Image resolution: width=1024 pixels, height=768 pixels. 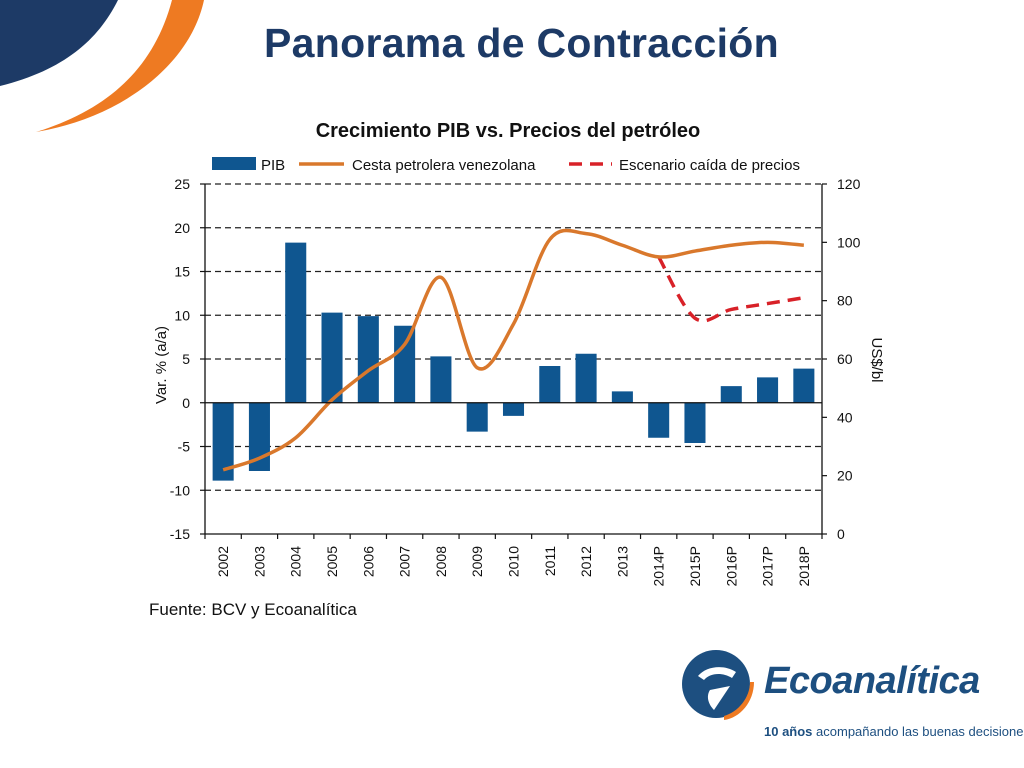 I want to click on y2-tick-label: 80, so click(x=845, y=301).